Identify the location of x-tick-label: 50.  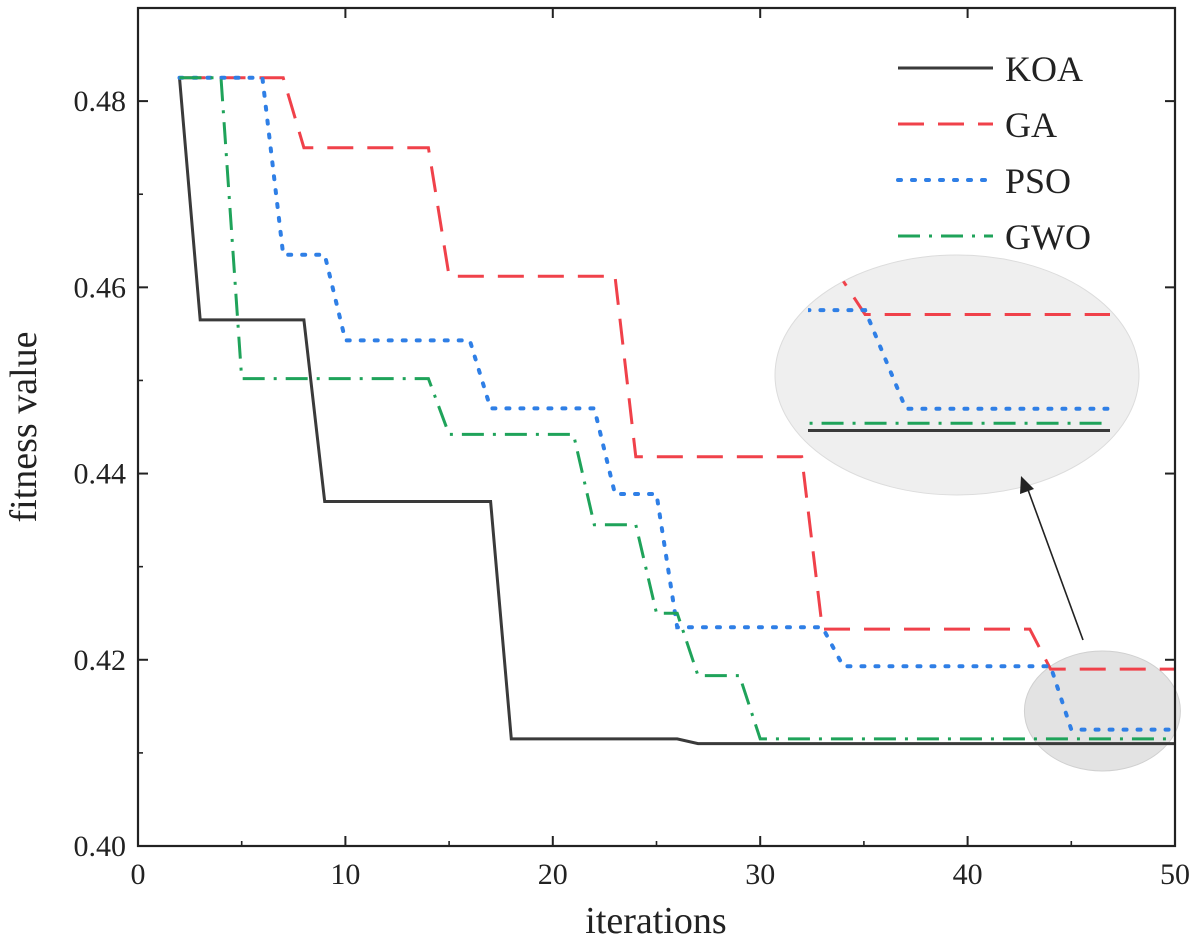
(1175, 874).